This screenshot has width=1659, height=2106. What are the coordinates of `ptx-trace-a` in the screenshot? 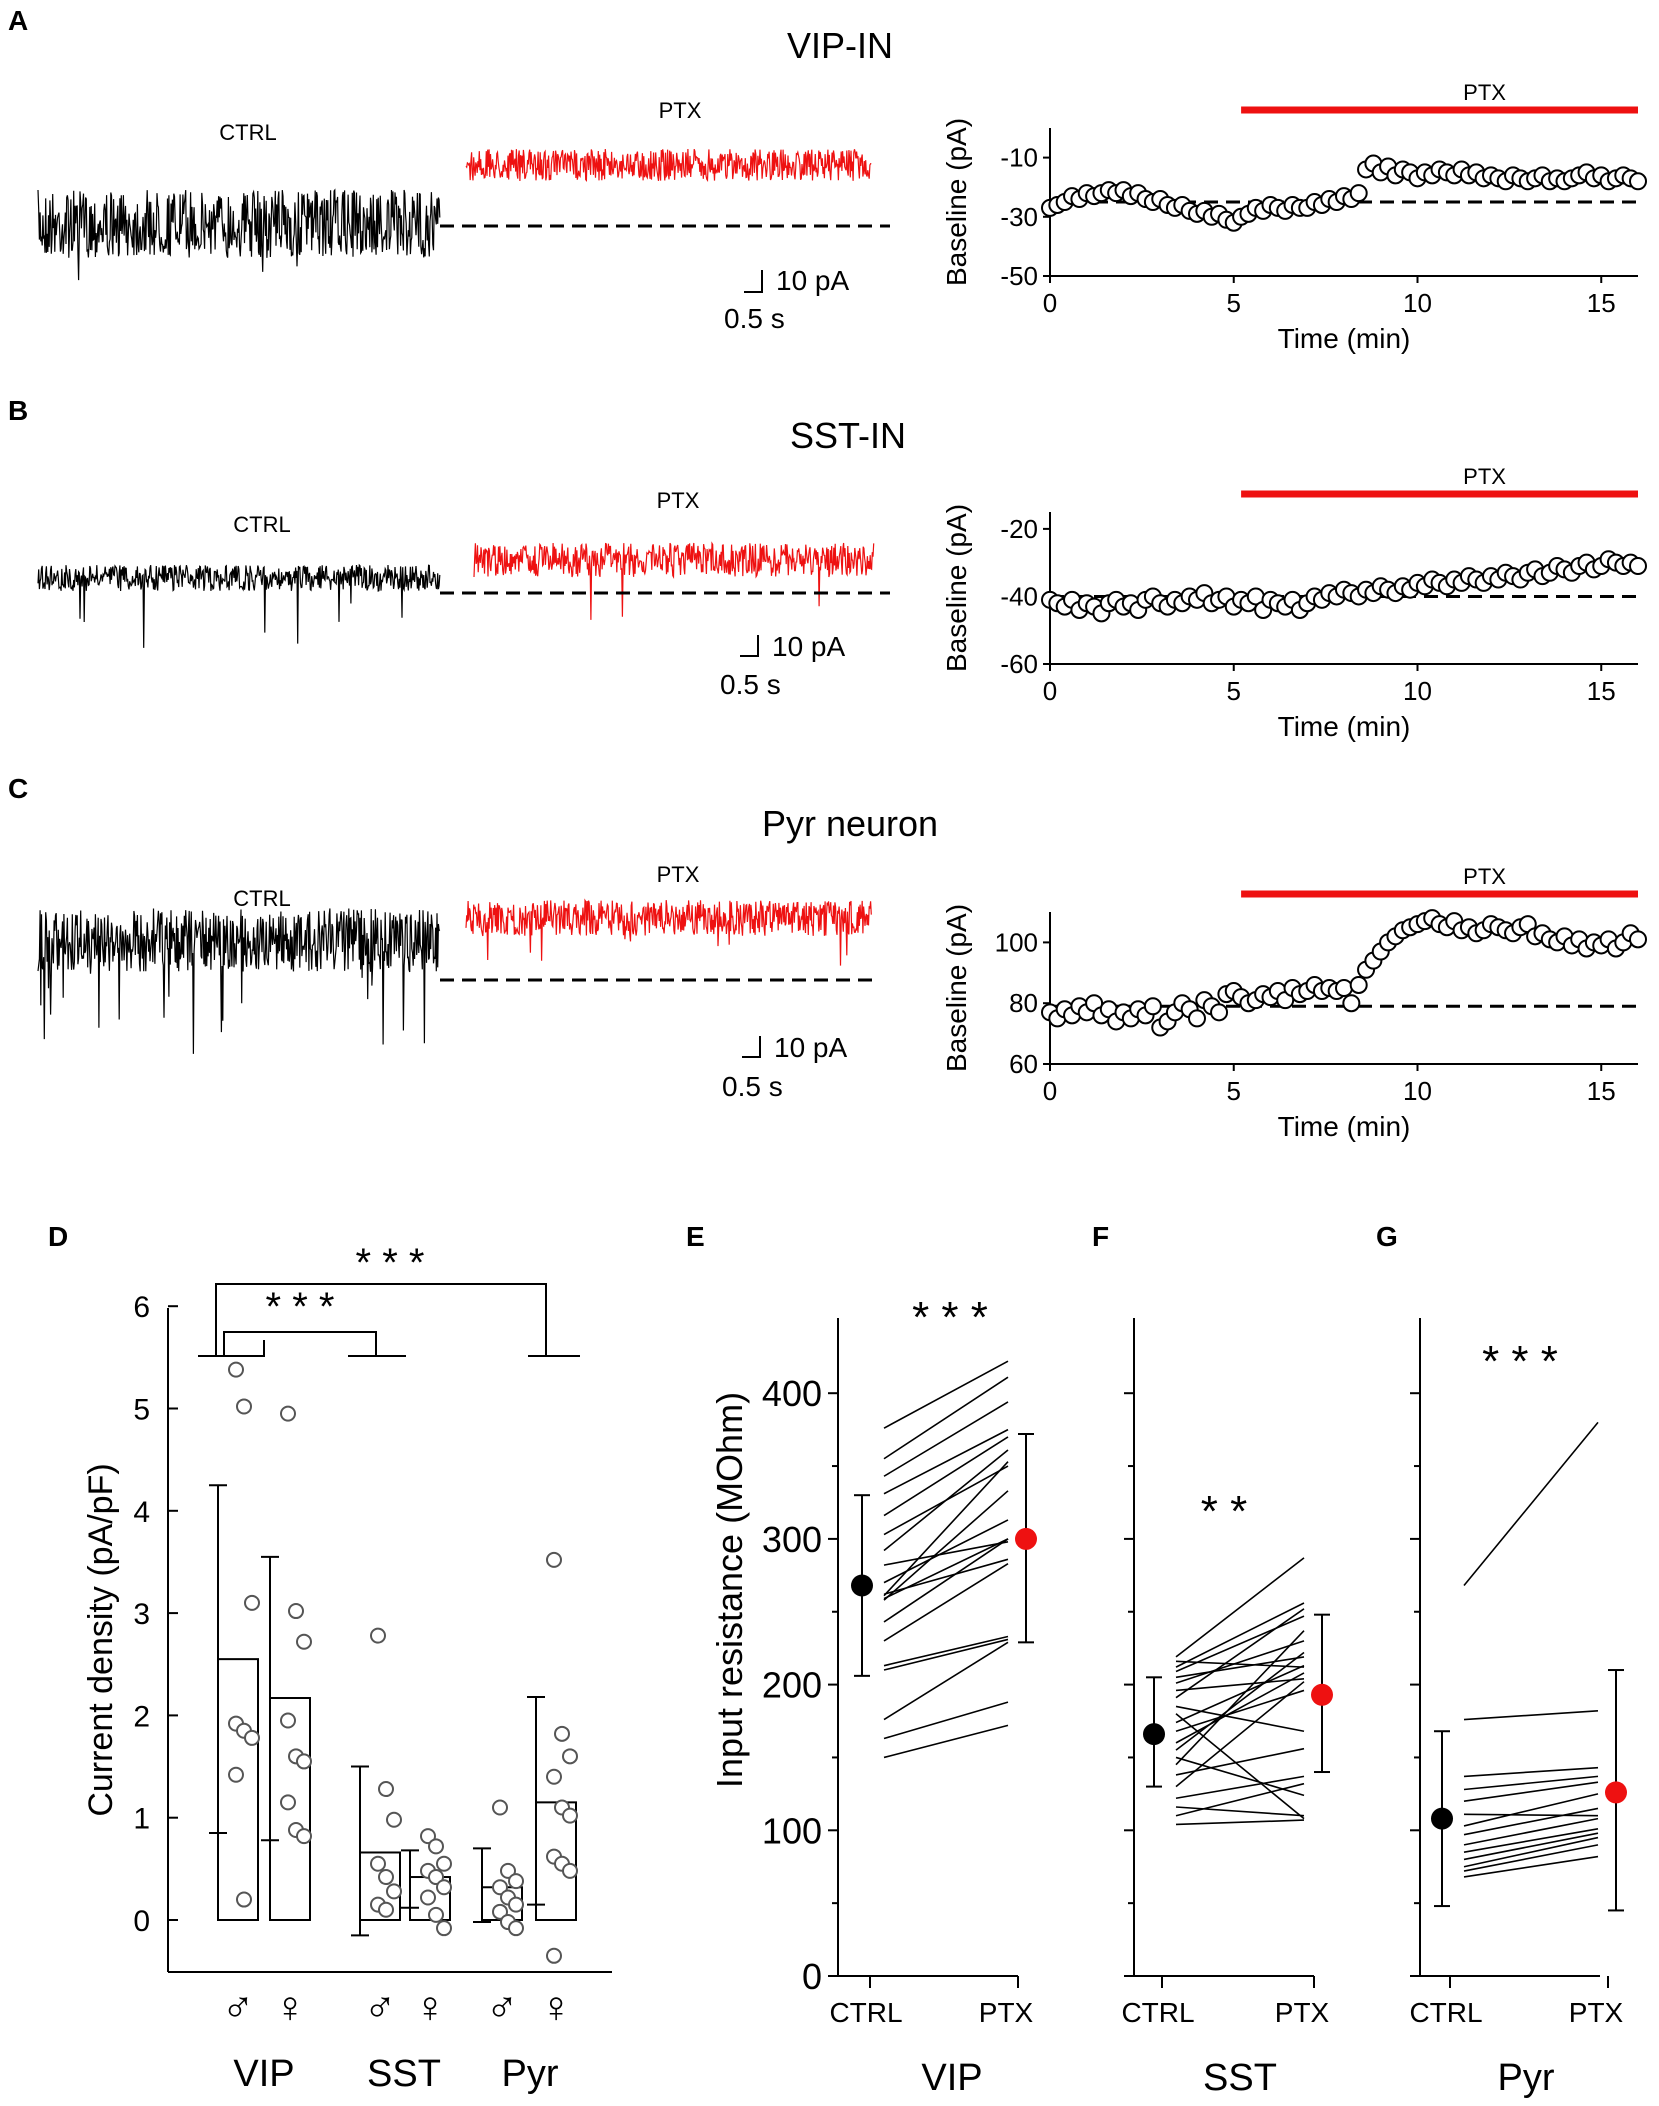 It's located at (668, 165).